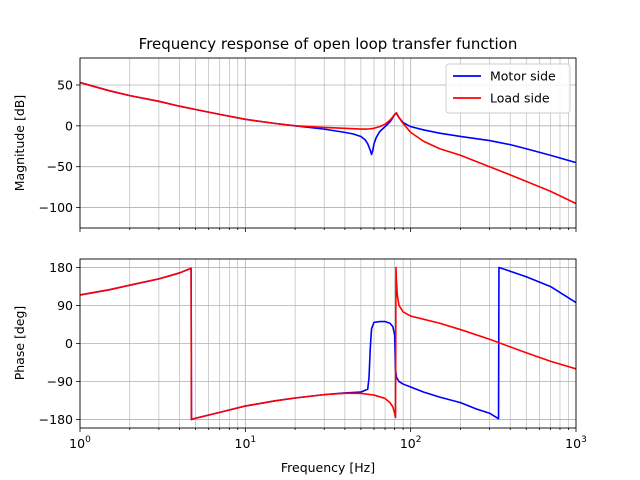  What do you see at coordinates (60, 381) in the screenshot?
I see `y-tick-label: −90` at bounding box center [60, 381].